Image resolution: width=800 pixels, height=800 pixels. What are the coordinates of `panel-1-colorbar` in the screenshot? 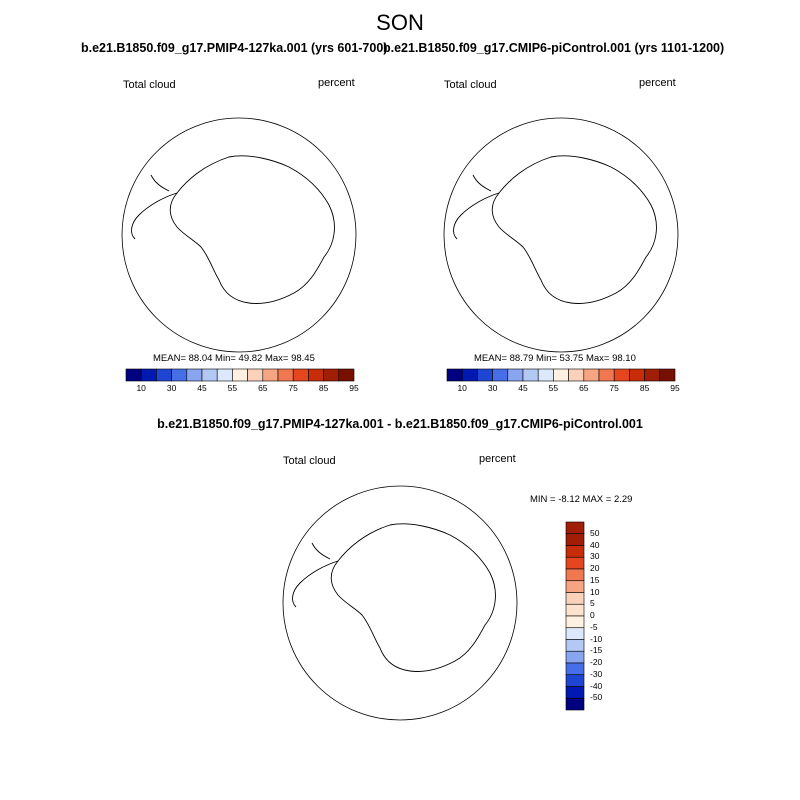 It's located at (240, 375).